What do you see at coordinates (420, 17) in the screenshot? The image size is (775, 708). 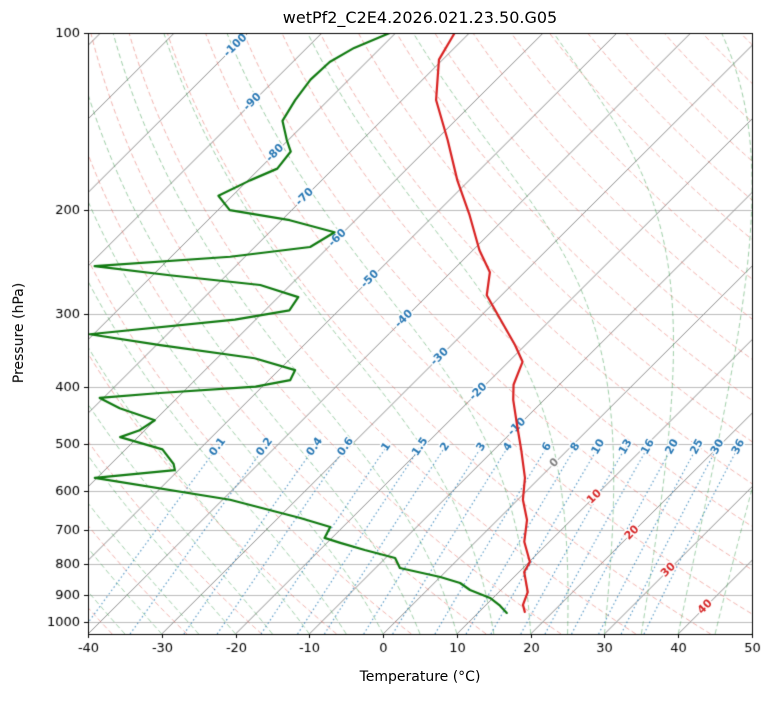 I see `chart-title: wetPf2_C2E4.2026.021.23.50.G05` at bounding box center [420, 17].